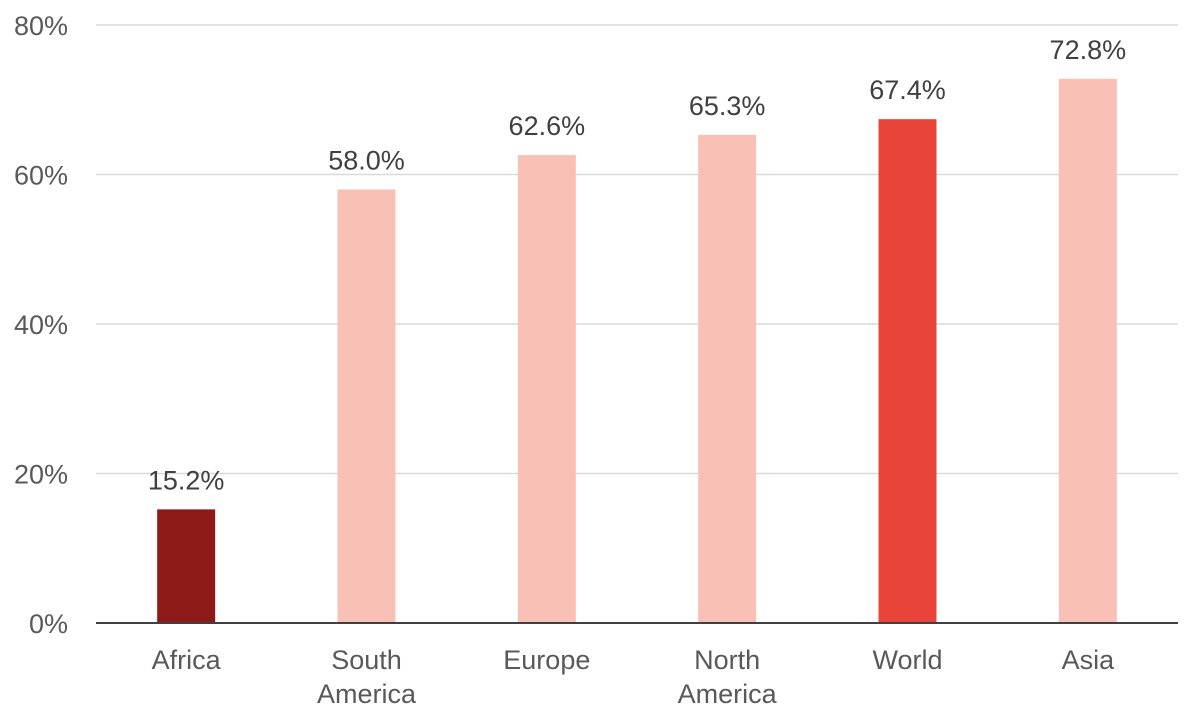 The image size is (1200, 723). I want to click on x-tick-label: World, so click(907, 660).